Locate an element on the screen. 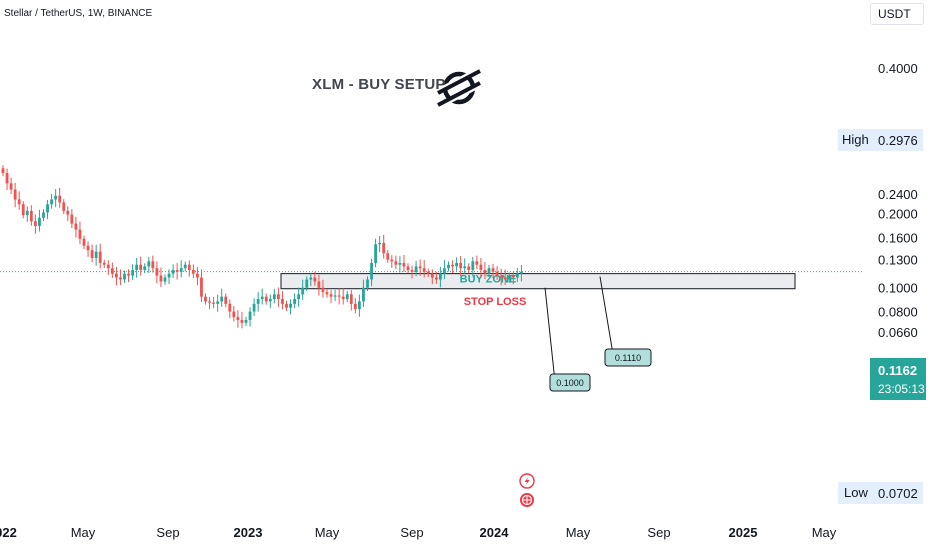  price-tick-label: 0.1300 is located at coordinates (898, 260).